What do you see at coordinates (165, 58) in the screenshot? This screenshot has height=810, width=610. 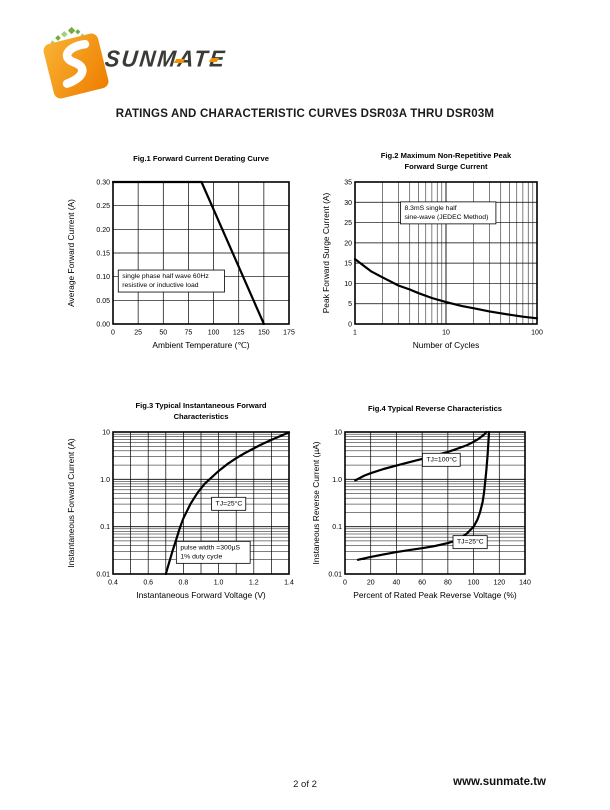 I see `logo-wordmark: SUNMATE` at bounding box center [165, 58].